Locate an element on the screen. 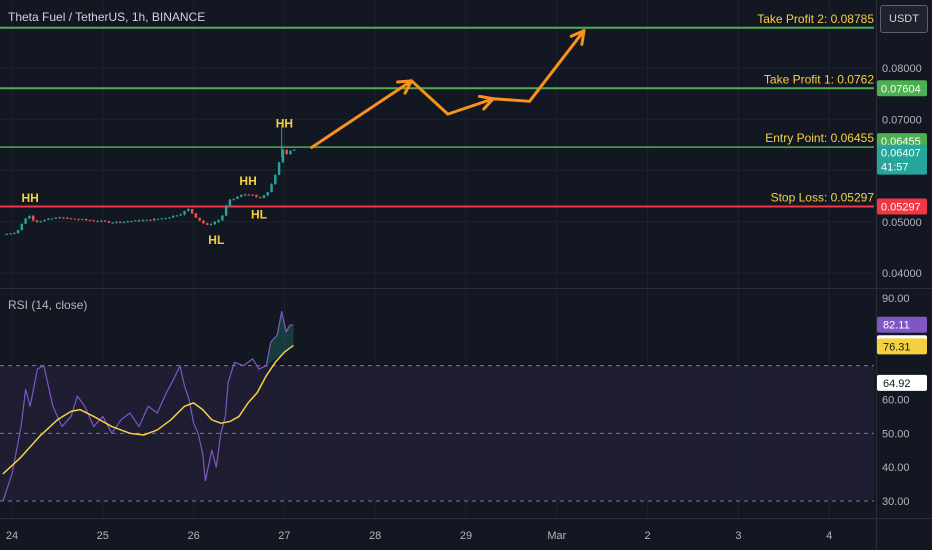 Image resolution: width=932 pixels, height=550 pixels. level-label: Take Profit 2: 0.08785 is located at coordinates (815, 19).